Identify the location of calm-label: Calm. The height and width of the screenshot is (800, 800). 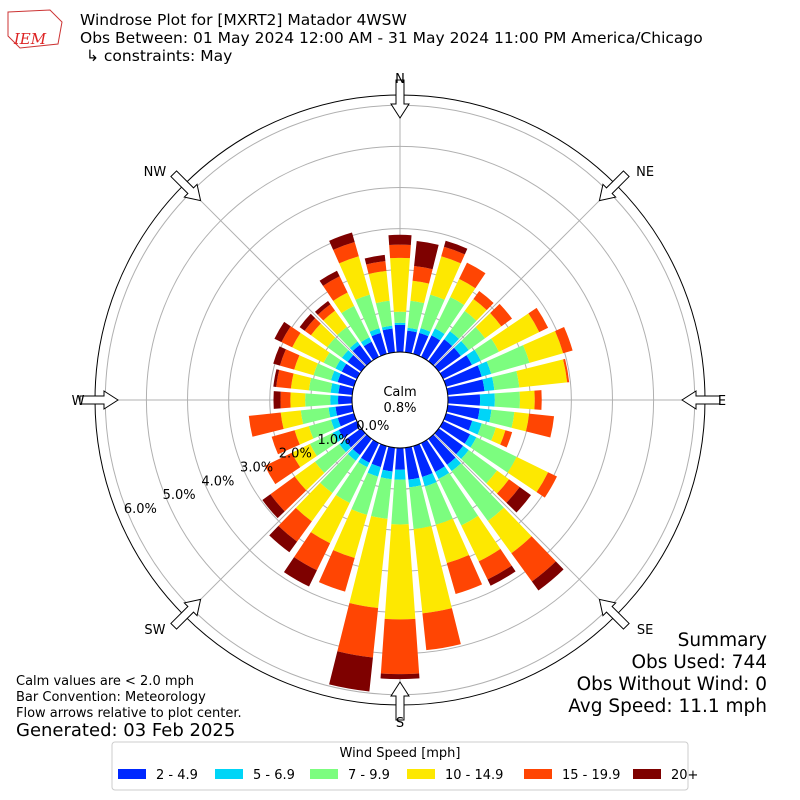
(399, 392).